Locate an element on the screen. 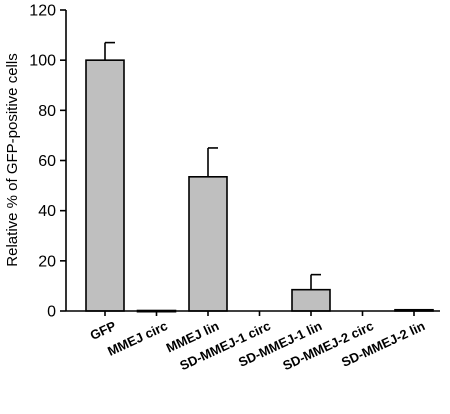 Image resolution: width=450 pixels, height=414 pixels. y-axis: 0 20 40 60 80 100 120 is located at coordinates (48, 162).